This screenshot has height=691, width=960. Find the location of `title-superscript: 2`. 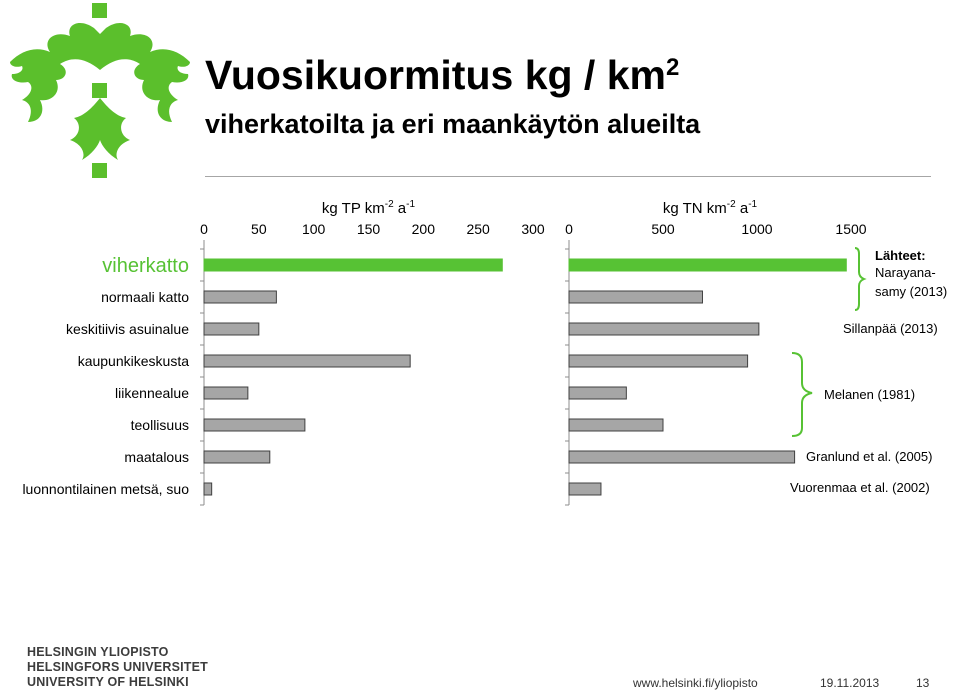

title-superscript: 2 is located at coordinates (672, 67).